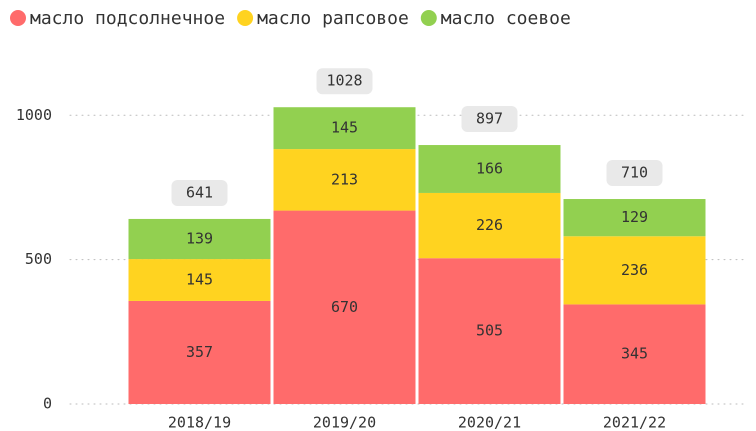 This screenshot has width=756, height=431. I want to click on x-tick-label: 2019/20, so click(344, 422).